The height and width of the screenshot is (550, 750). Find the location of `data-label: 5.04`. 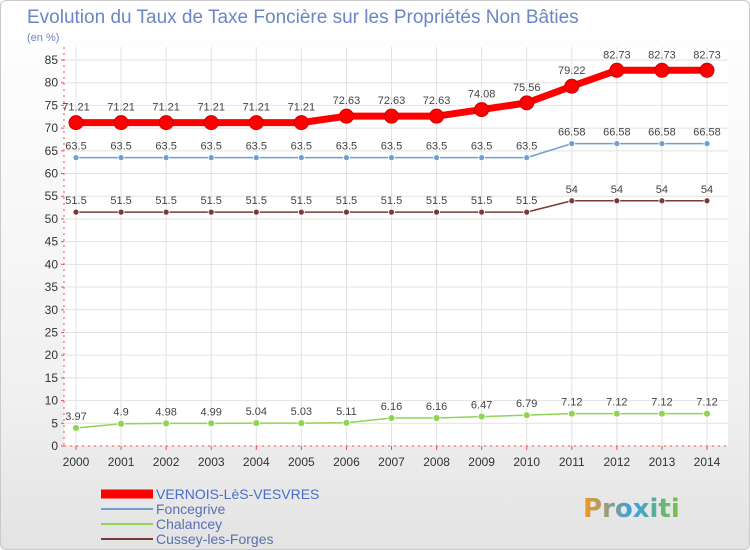

data-label: 5.04 is located at coordinates (256, 412).